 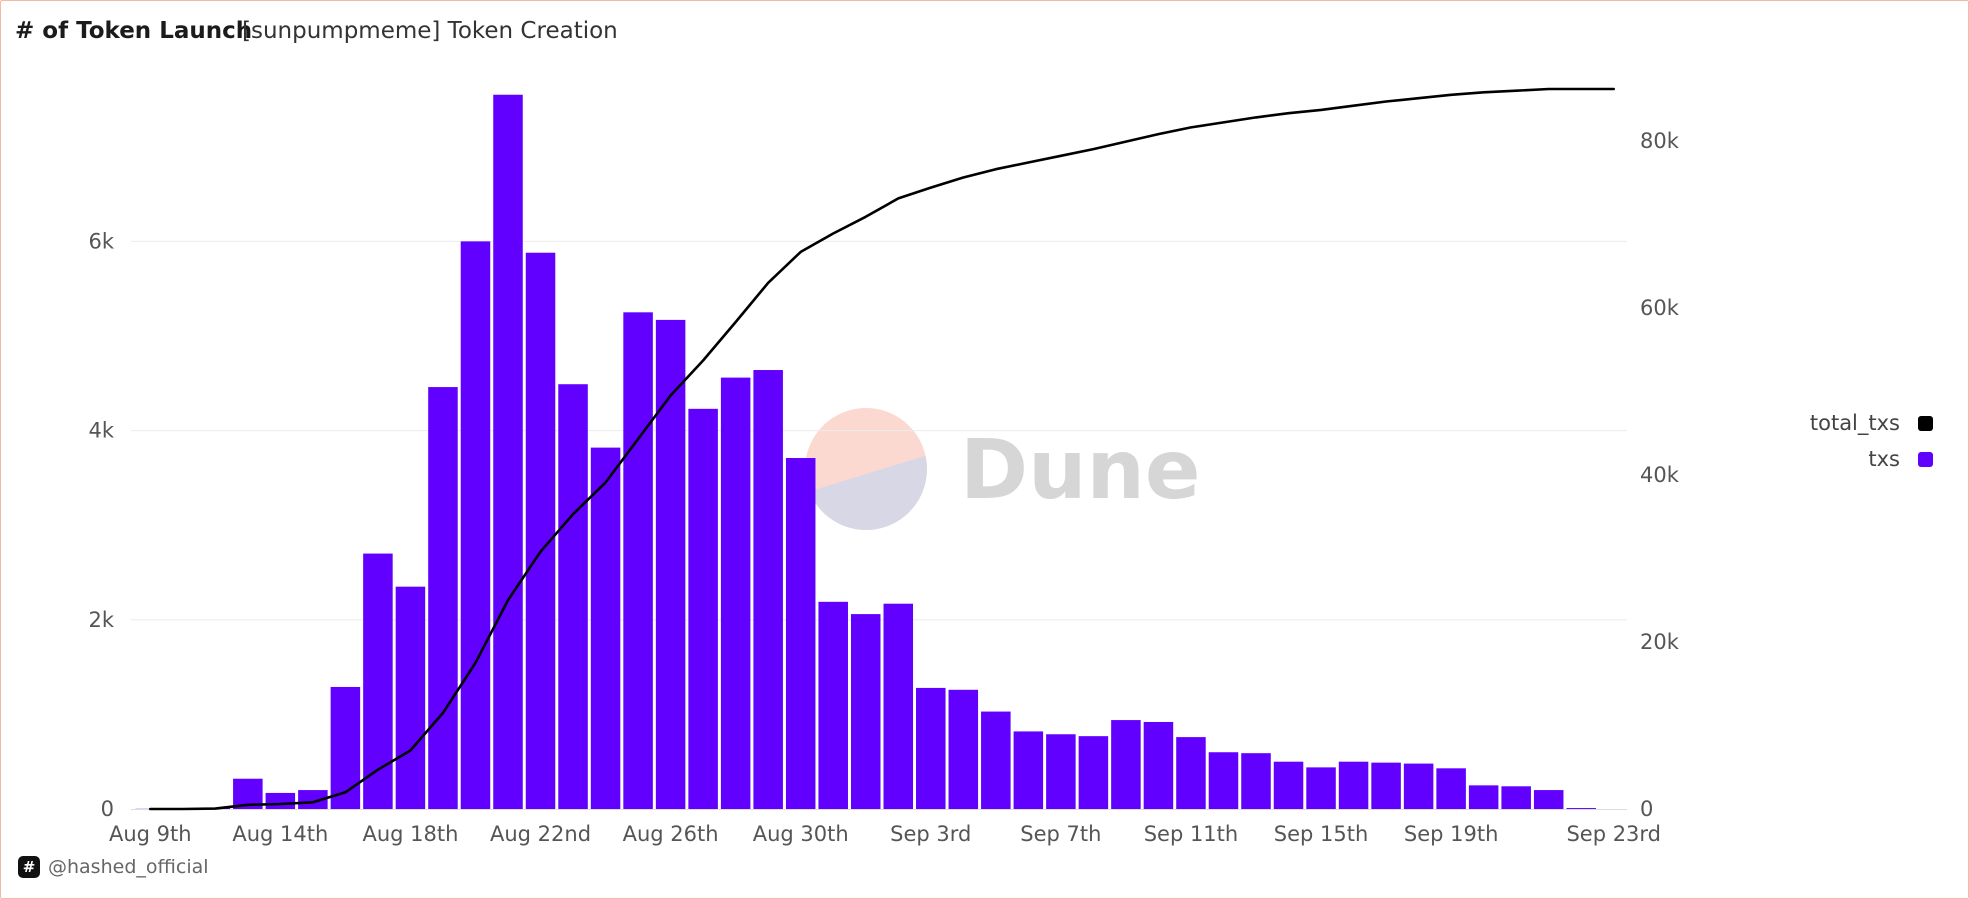 I want to click on dune-watermark-text: Dune, so click(x=1080, y=470).